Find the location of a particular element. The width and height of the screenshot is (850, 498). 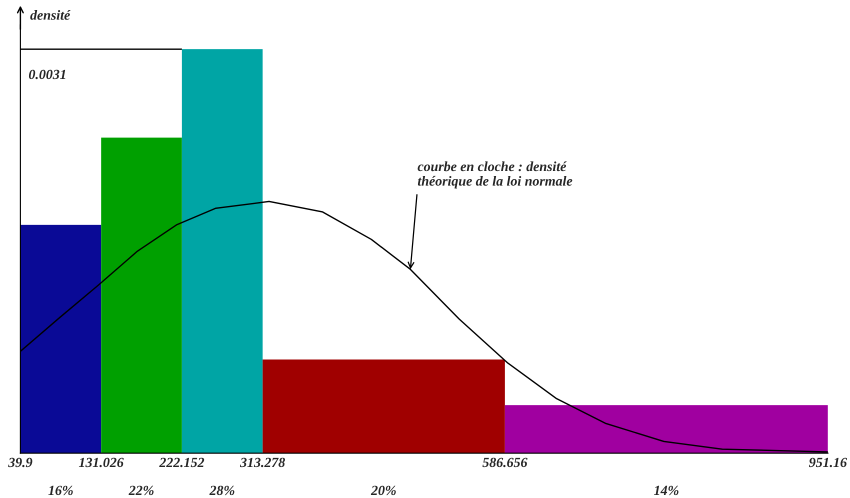

text: 20% is located at coordinates (383, 491).